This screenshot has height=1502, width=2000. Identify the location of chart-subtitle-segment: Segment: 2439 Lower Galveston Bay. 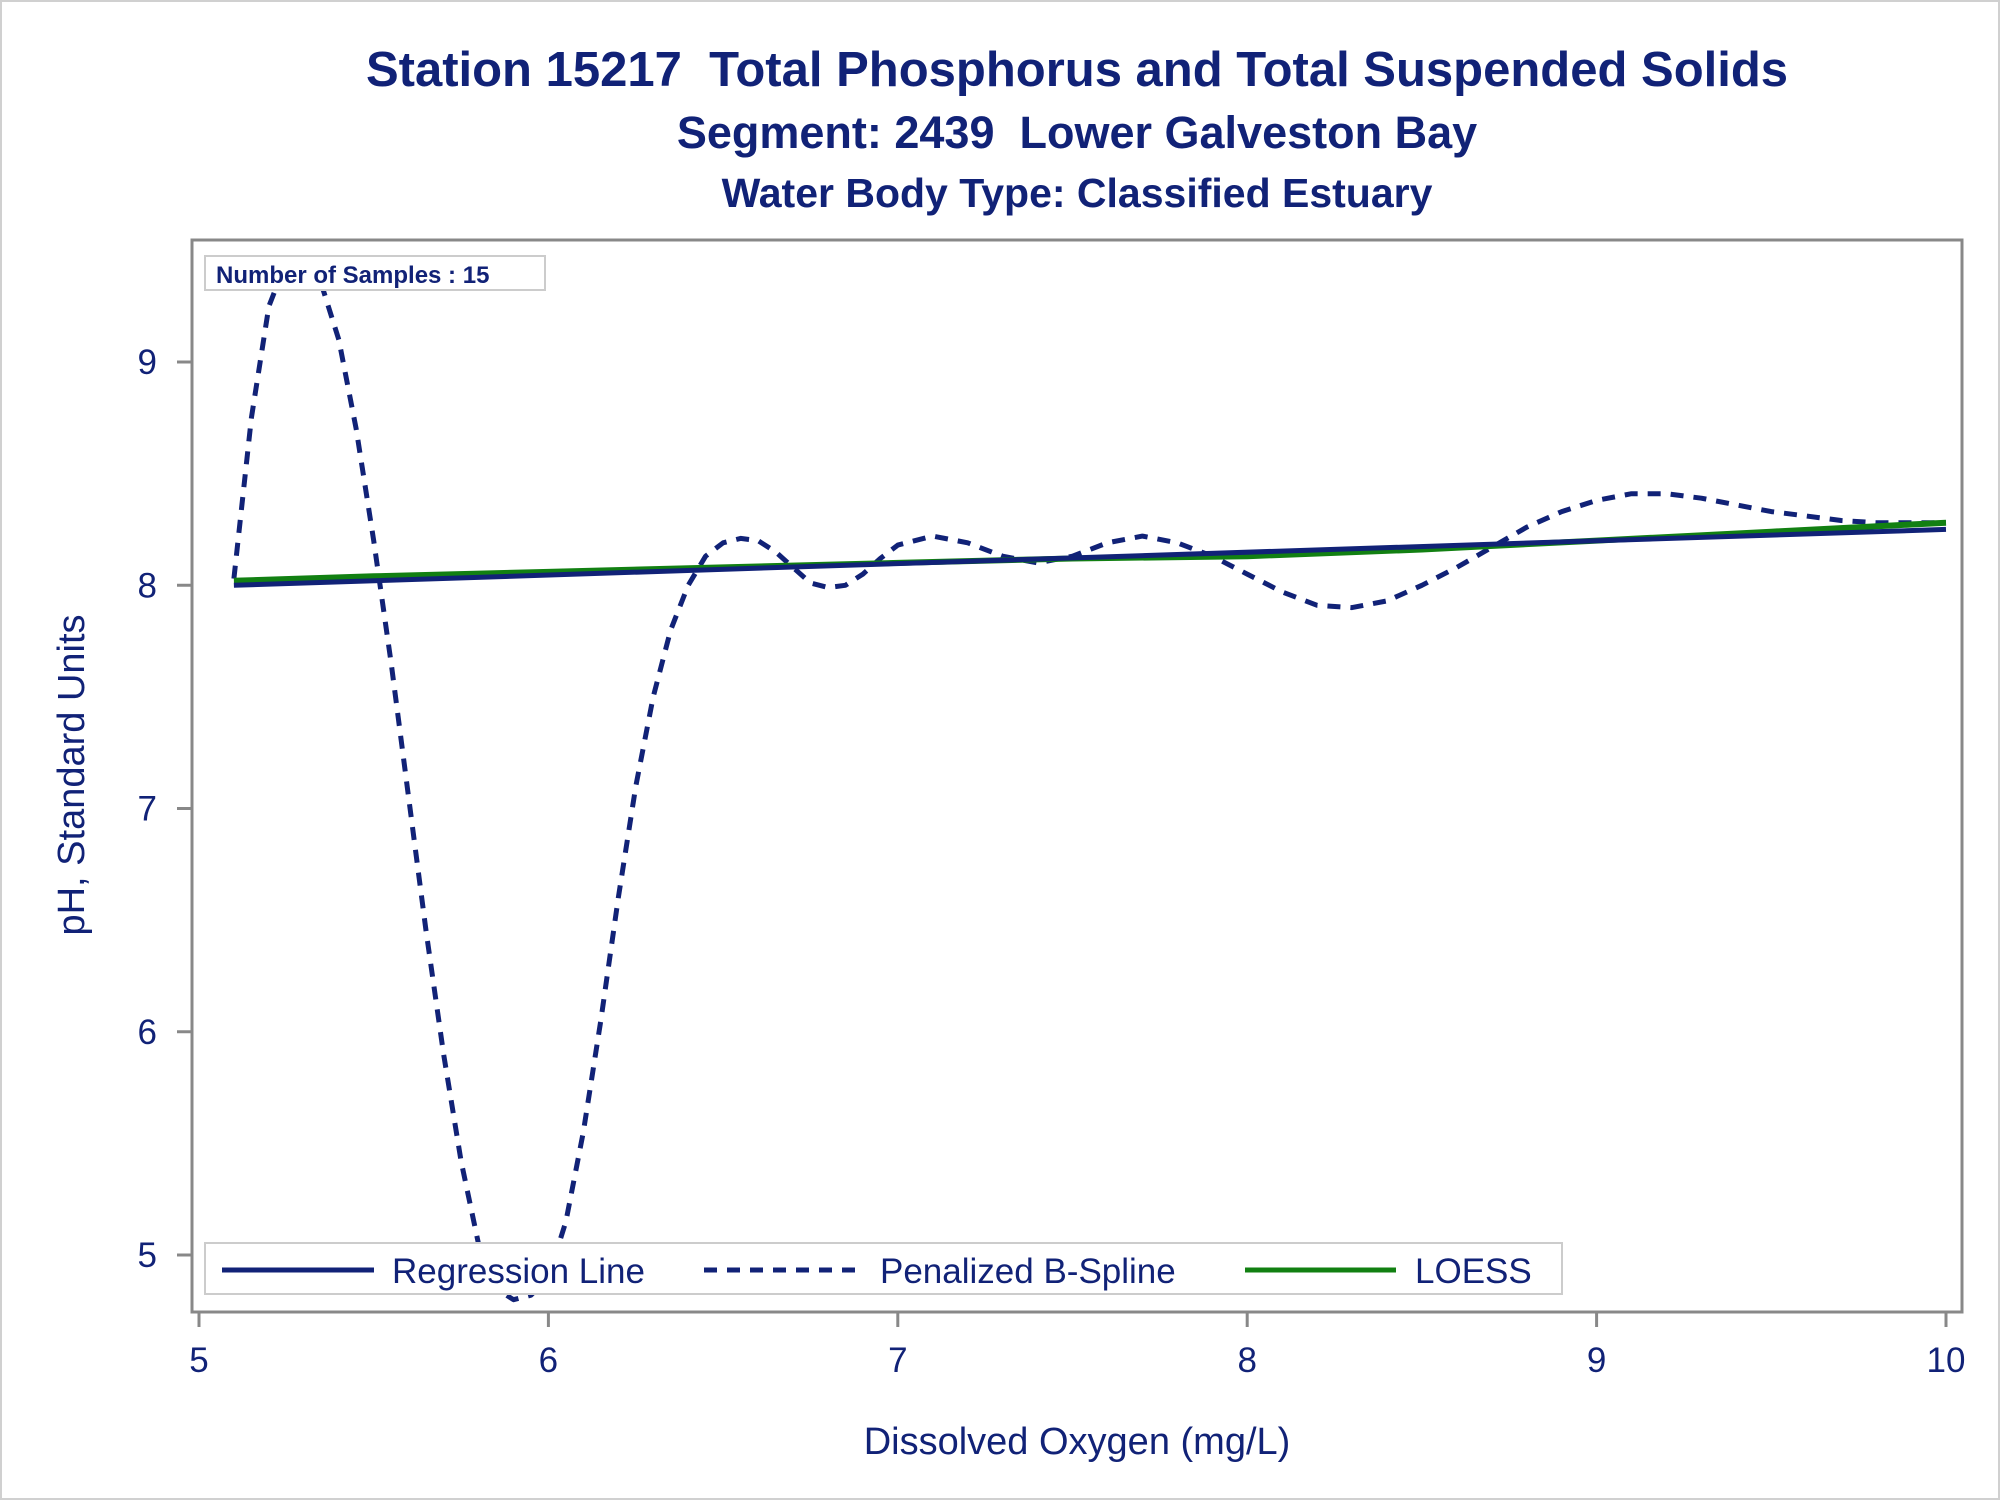
(1077, 132).